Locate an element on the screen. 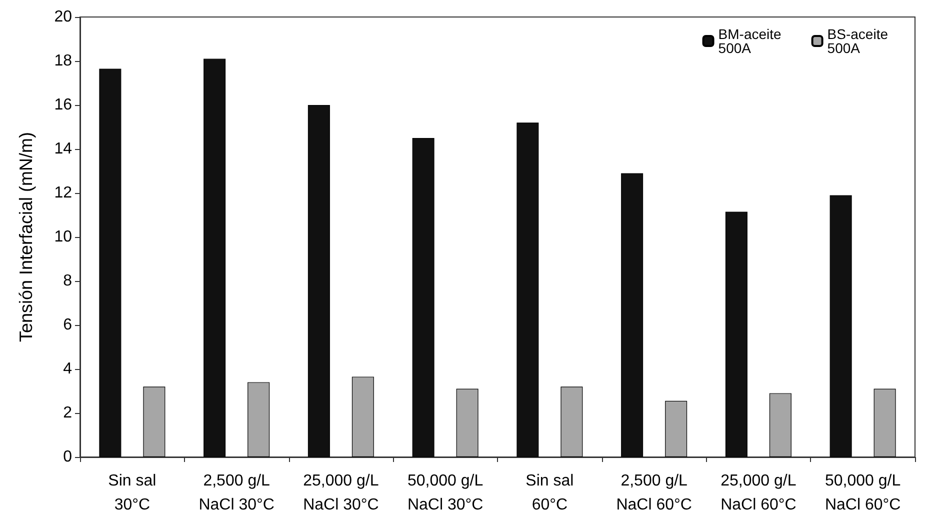  x-tick-label: Sin sal 60°C is located at coordinates (550, 493).